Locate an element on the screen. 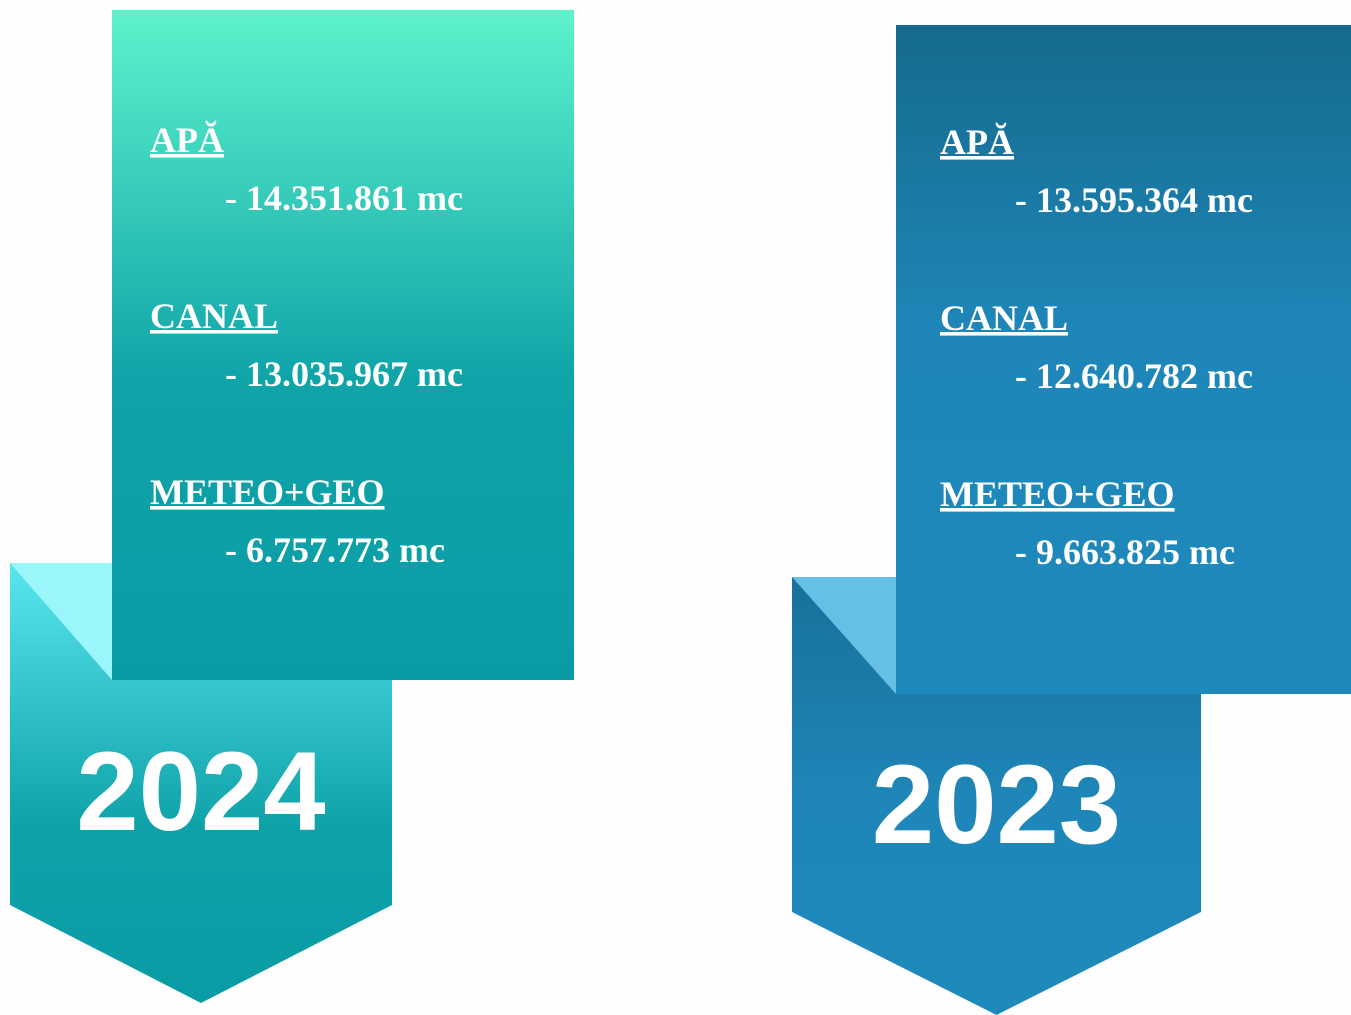  item-value: - 9.663.825 mc is located at coordinates (1125, 552).